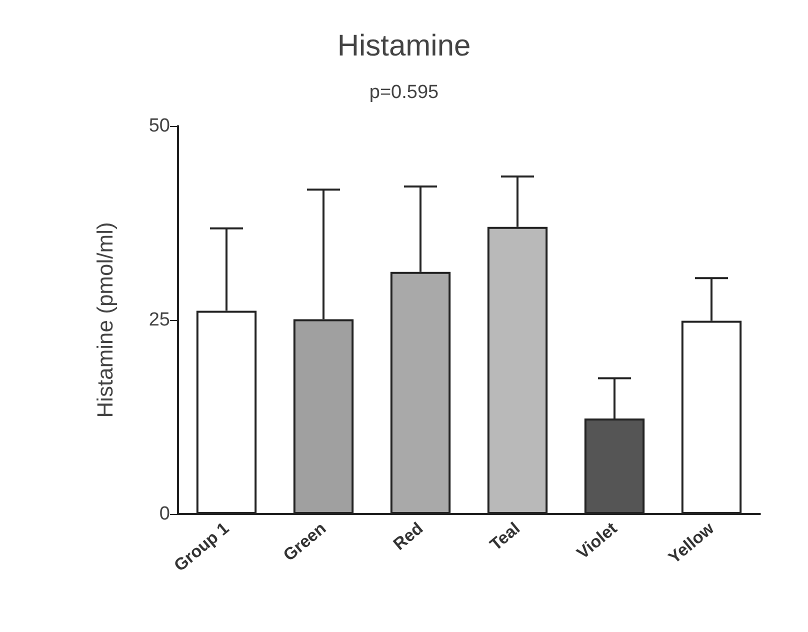 The width and height of the screenshot is (808, 632). I want to click on chart-title: Histamine, so click(404, 46).